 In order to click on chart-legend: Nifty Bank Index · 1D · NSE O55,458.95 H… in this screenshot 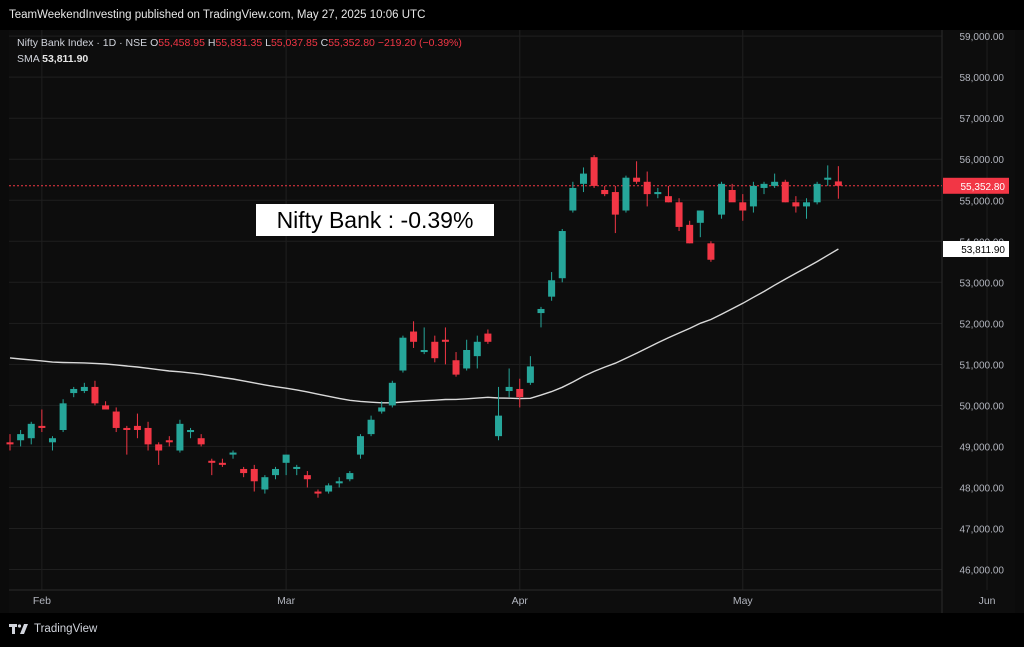, I will do `click(239, 51)`.